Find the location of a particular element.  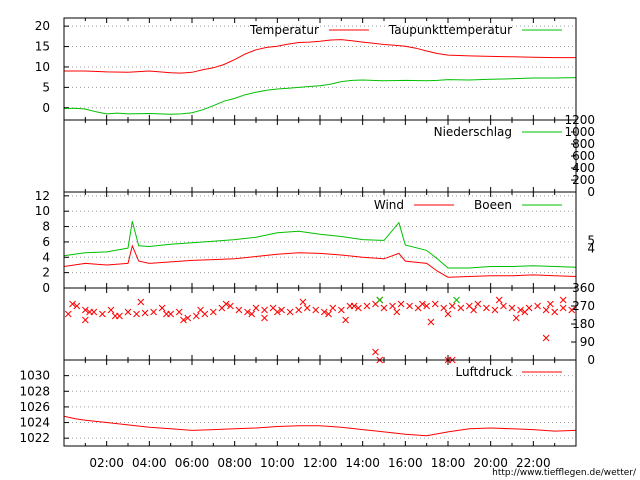

footer-url: http://www.tiefflegen.de/wetter/ is located at coordinates (564, 473).